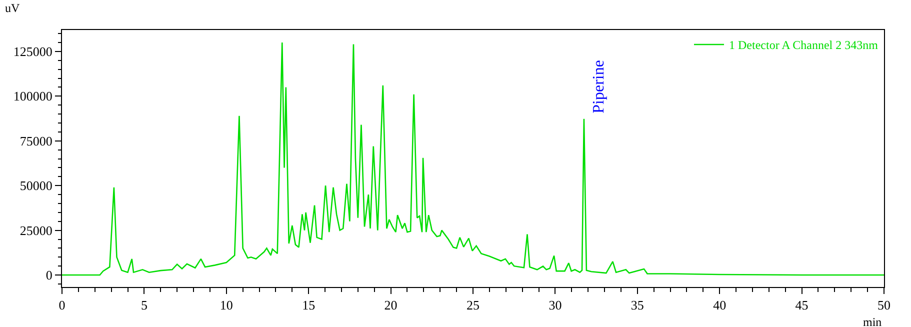 Image resolution: width=911 pixels, height=327 pixels. Describe the element at coordinates (32, 52) in the screenshot. I see `y-tick-label: 125000` at that location.